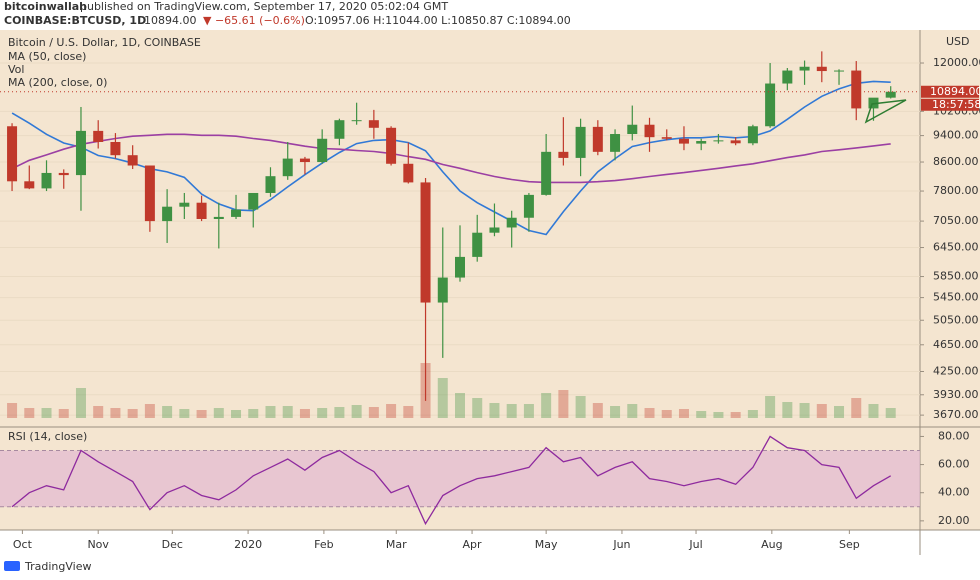 This screenshot has width=980, height=580. Describe the element at coordinates (956, 161) in the screenshot. I see `y-tick-label: 8600.00` at that location.